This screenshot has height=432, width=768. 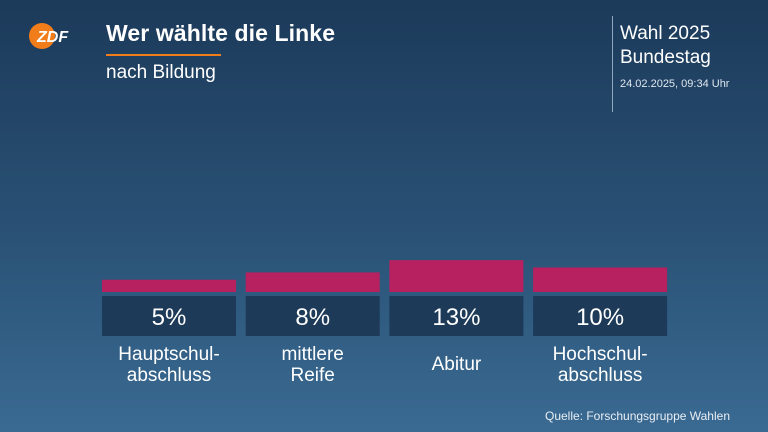 I want to click on chart-title: Wer wählte die Linke, so click(x=221, y=33).